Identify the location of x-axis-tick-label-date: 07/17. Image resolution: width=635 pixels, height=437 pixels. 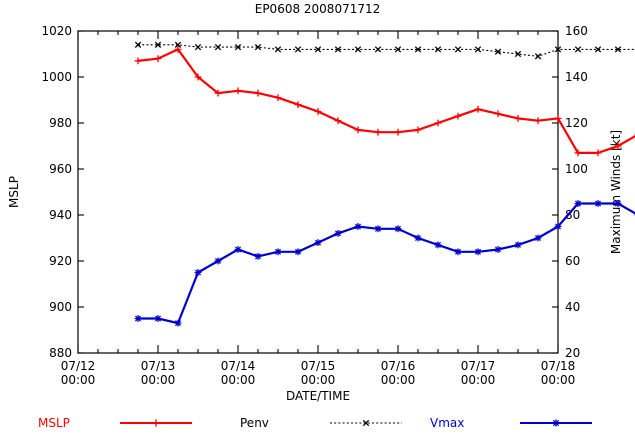
(478, 366).